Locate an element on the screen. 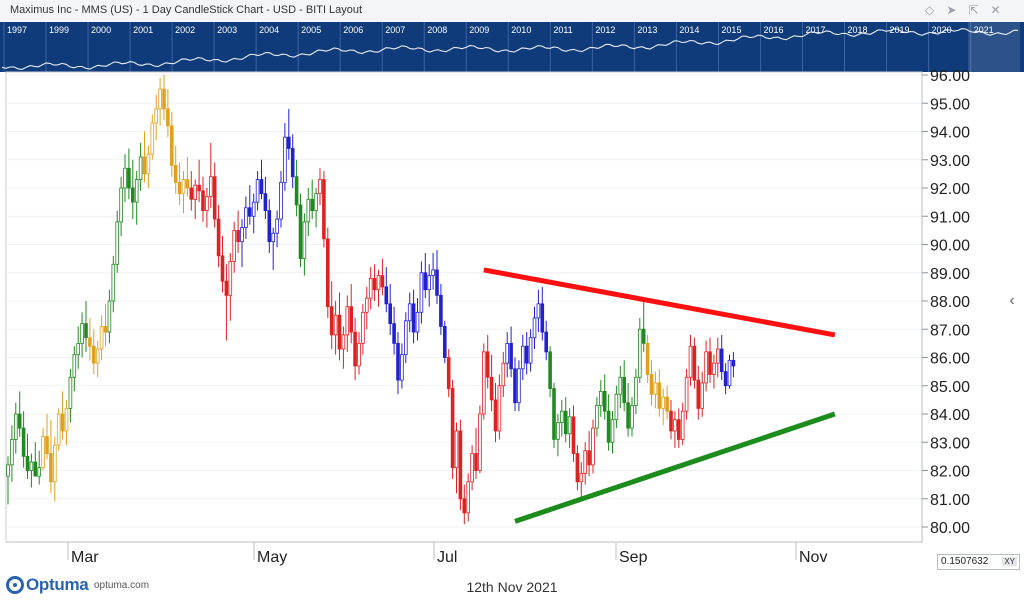 This screenshot has height=602, width=1024. close-icon: ✕ is located at coordinates (995, 10).